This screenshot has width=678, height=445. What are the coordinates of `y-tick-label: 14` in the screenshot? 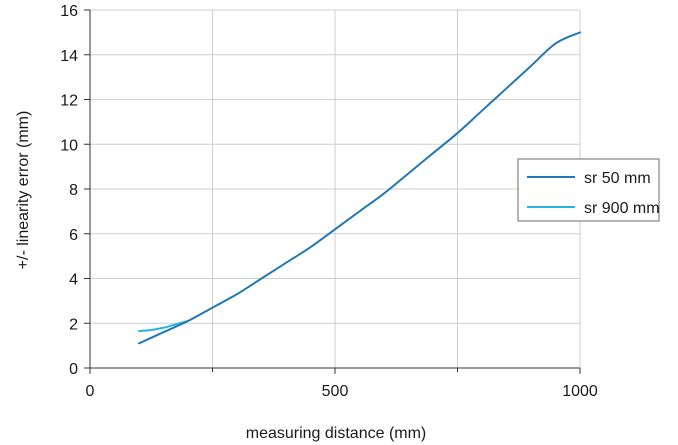 It's located at (69, 56).